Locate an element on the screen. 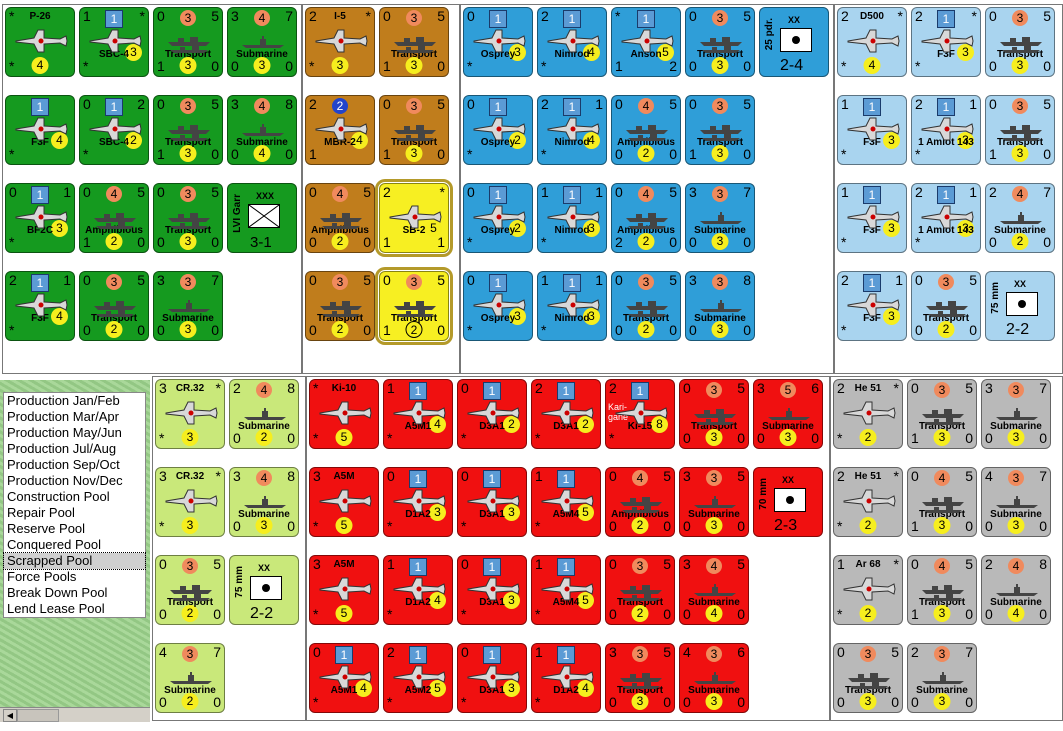 The image size is (1063, 731). air-counter: * 1 4 F3F is located at coordinates (40, 130).